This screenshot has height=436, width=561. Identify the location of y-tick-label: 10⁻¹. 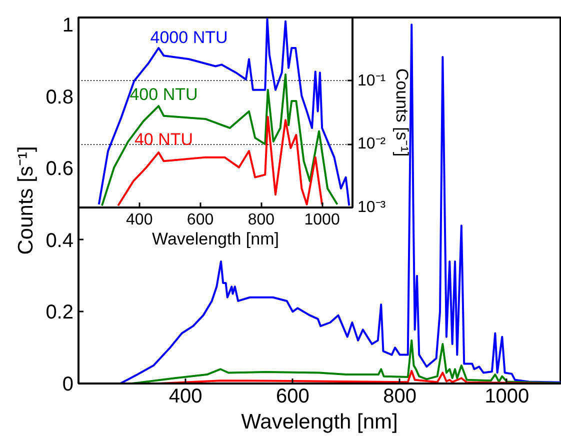
(372, 81).